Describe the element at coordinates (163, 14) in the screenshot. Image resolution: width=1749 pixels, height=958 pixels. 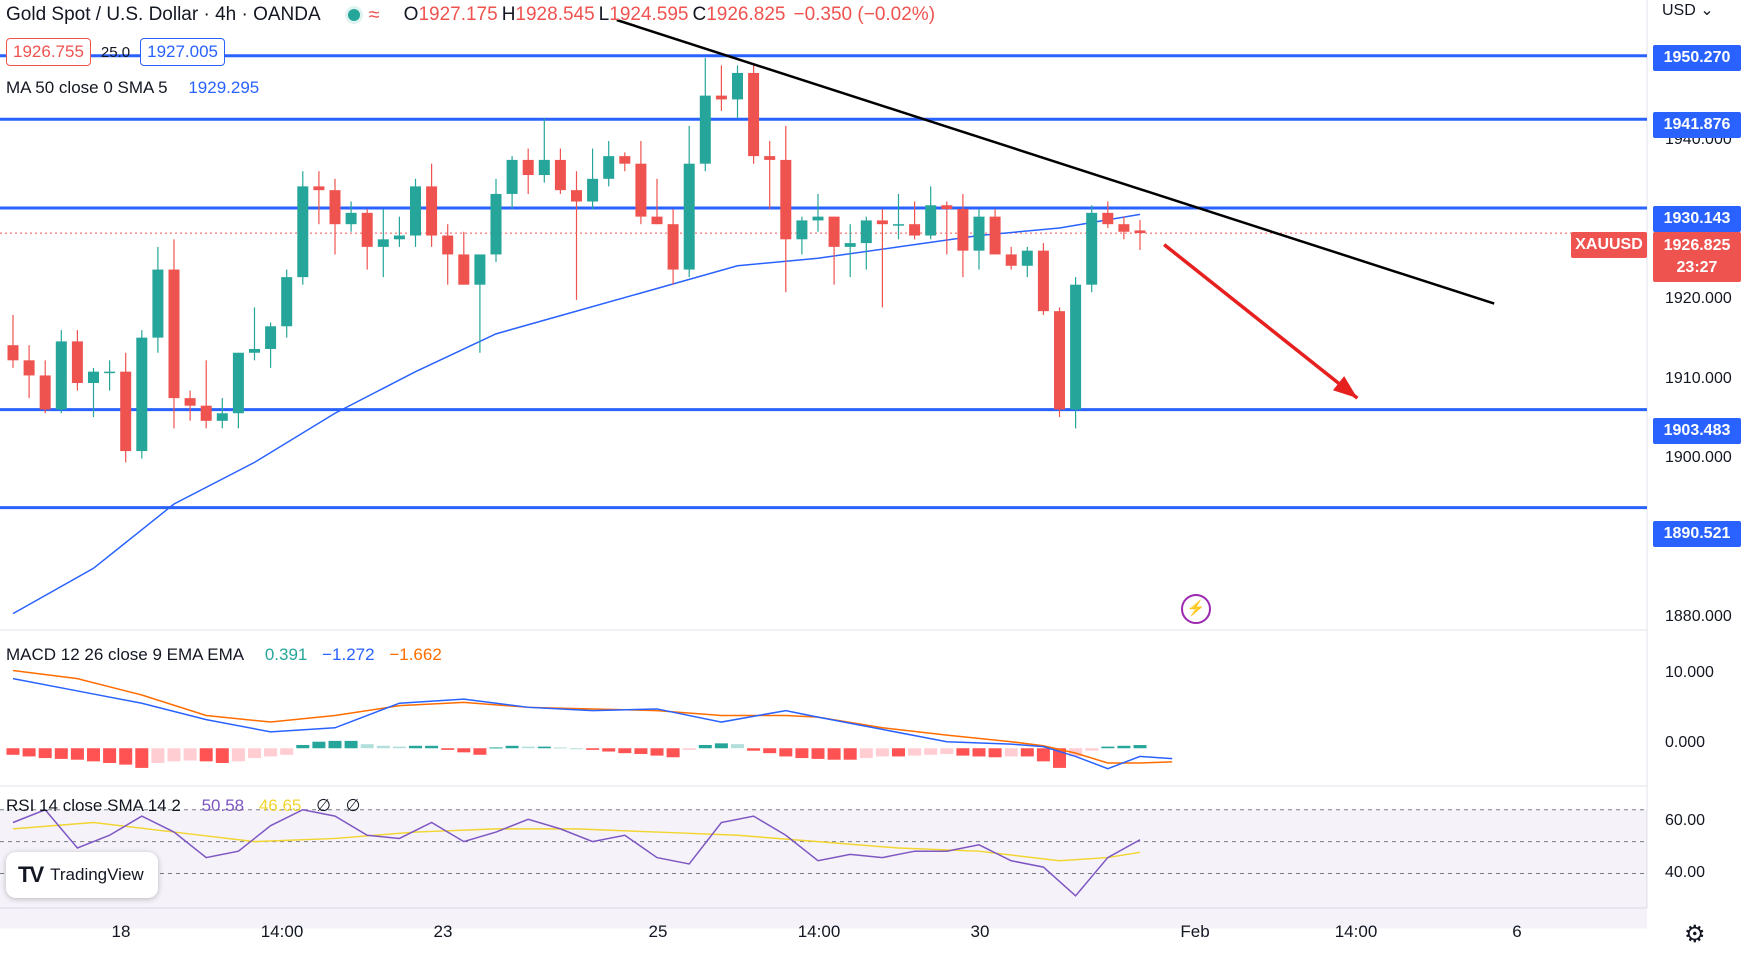
I see `symbol-title: Gold Spot / U.S. Dollar · 4h · OANDA` at that location.